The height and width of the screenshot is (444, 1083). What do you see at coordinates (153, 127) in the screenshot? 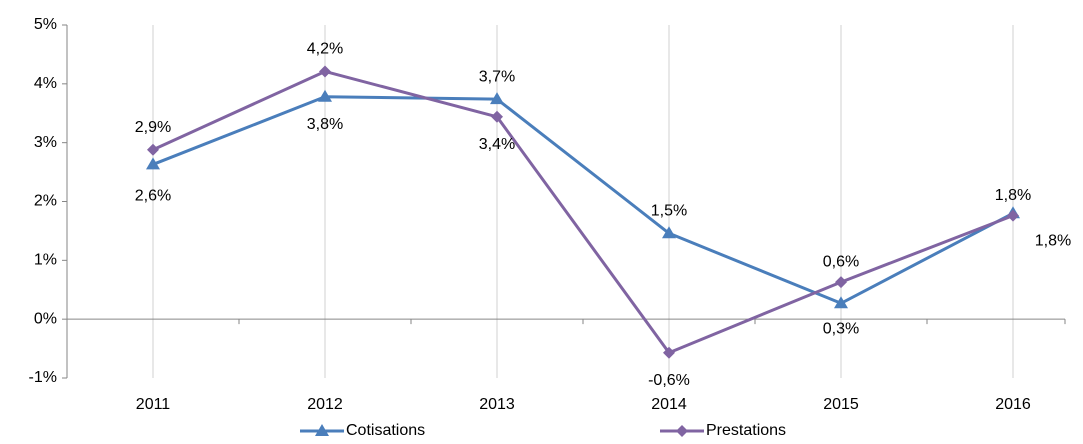
I see `data-label: 2,9%` at bounding box center [153, 127].